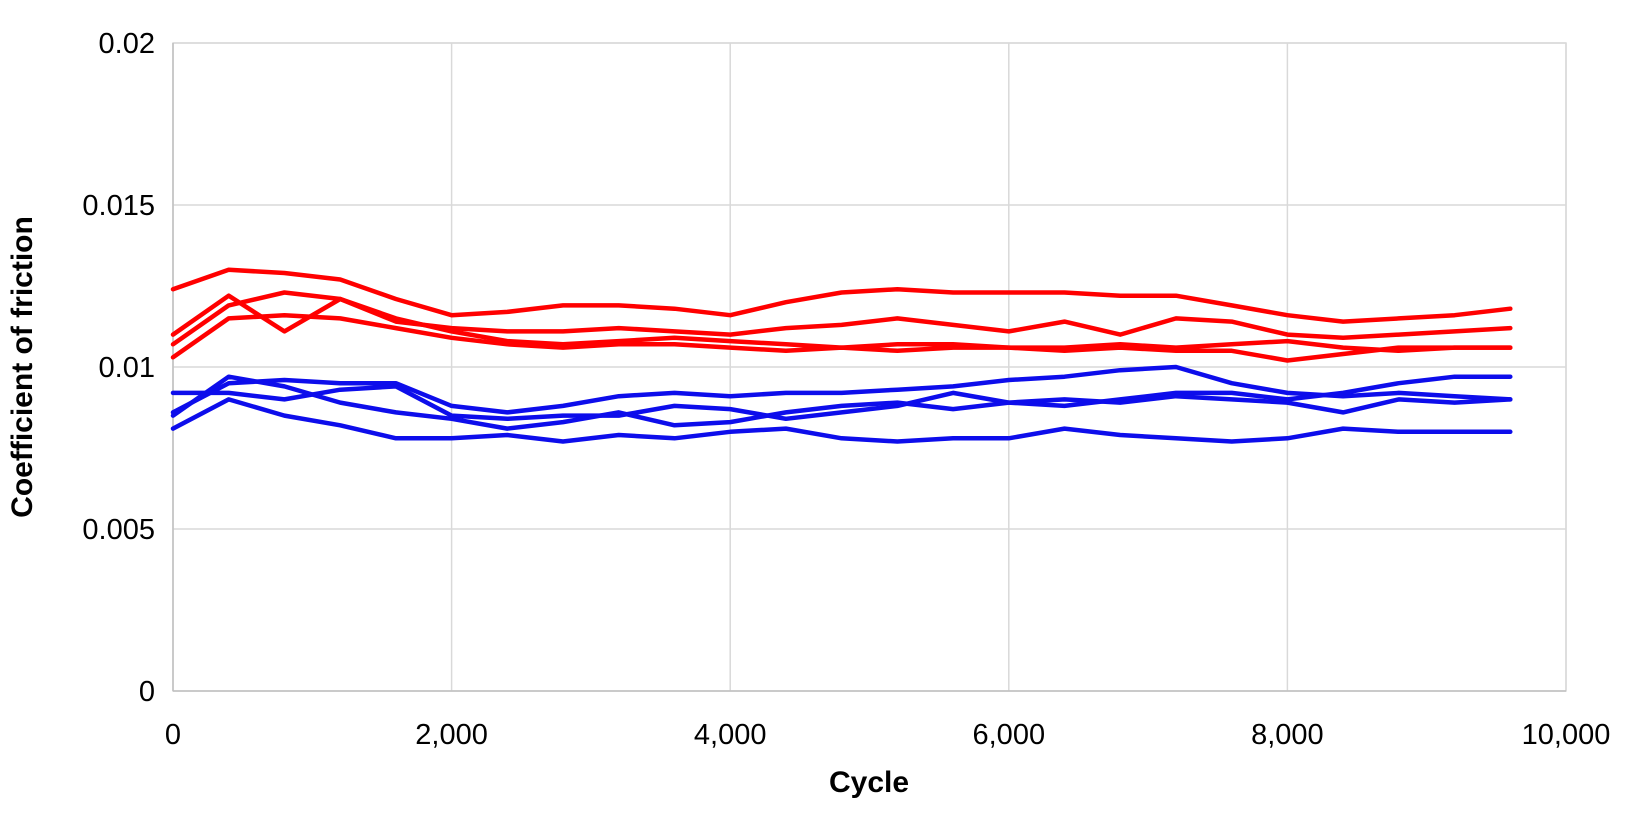  What do you see at coordinates (1566, 735) in the screenshot?
I see `x-tick-label: 10,000` at bounding box center [1566, 735].